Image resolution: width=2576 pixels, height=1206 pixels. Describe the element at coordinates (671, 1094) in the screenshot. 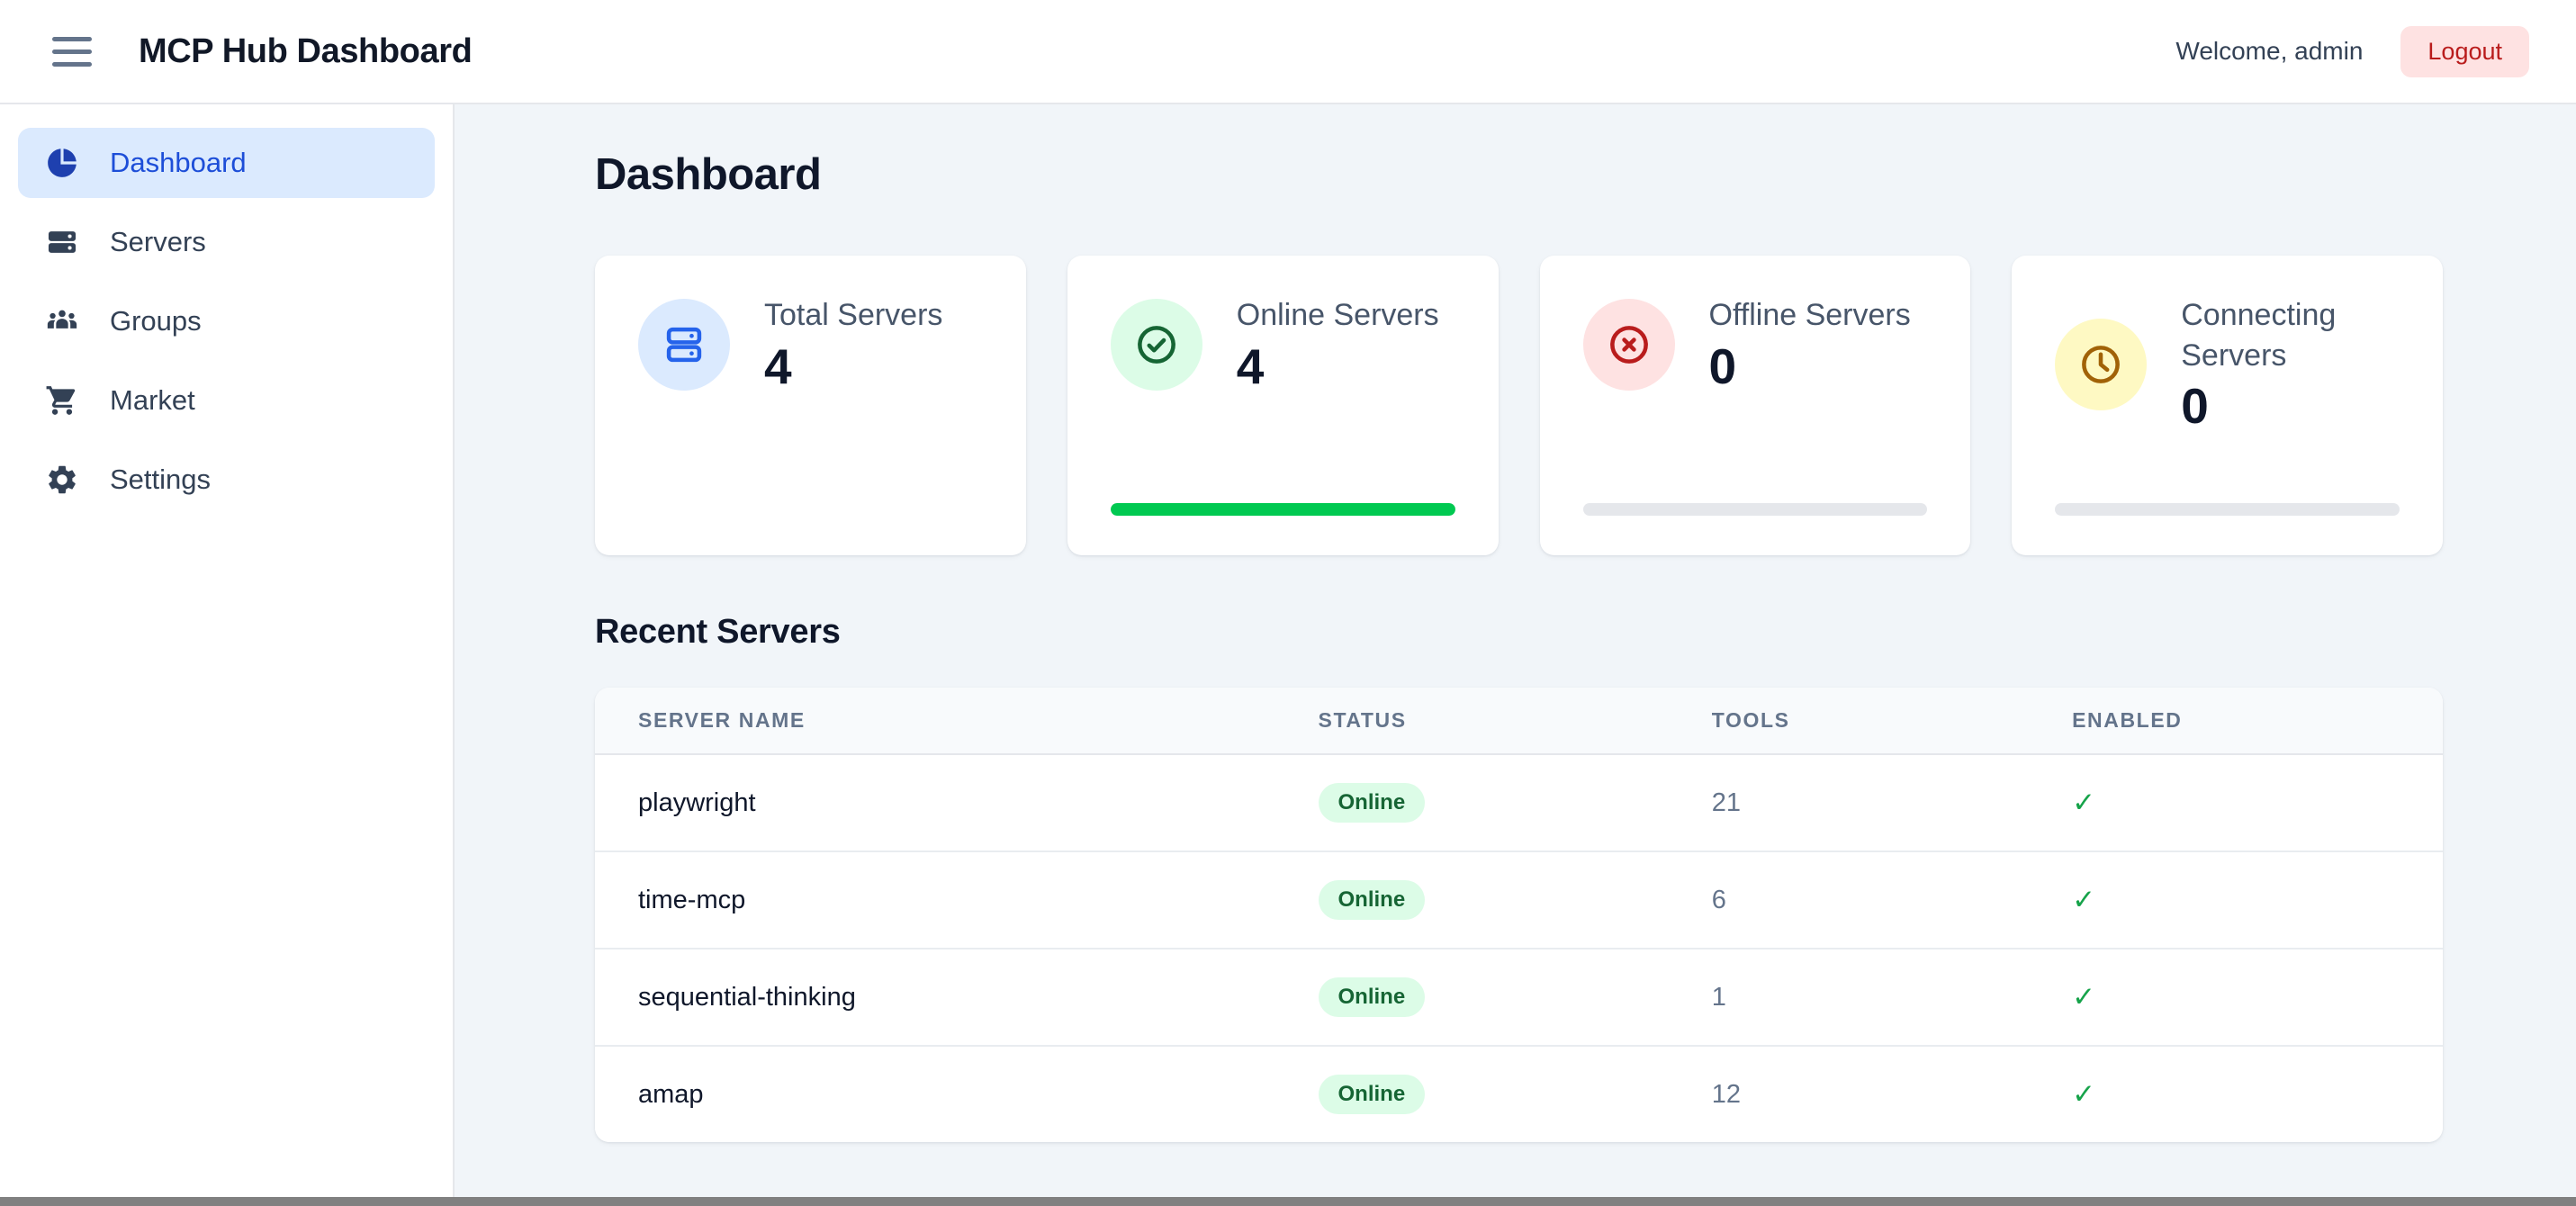

I see `server-name-cell: amap` at that location.